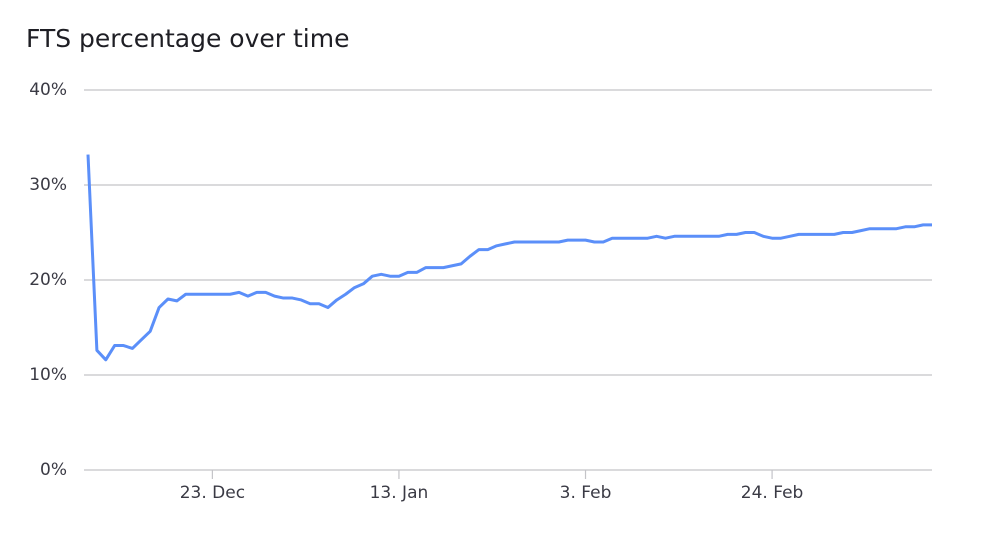 The width and height of the screenshot is (990, 536). What do you see at coordinates (586, 493) in the screenshot?
I see `x-tick-label: 3. Feb` at bounding box center [586, 493].